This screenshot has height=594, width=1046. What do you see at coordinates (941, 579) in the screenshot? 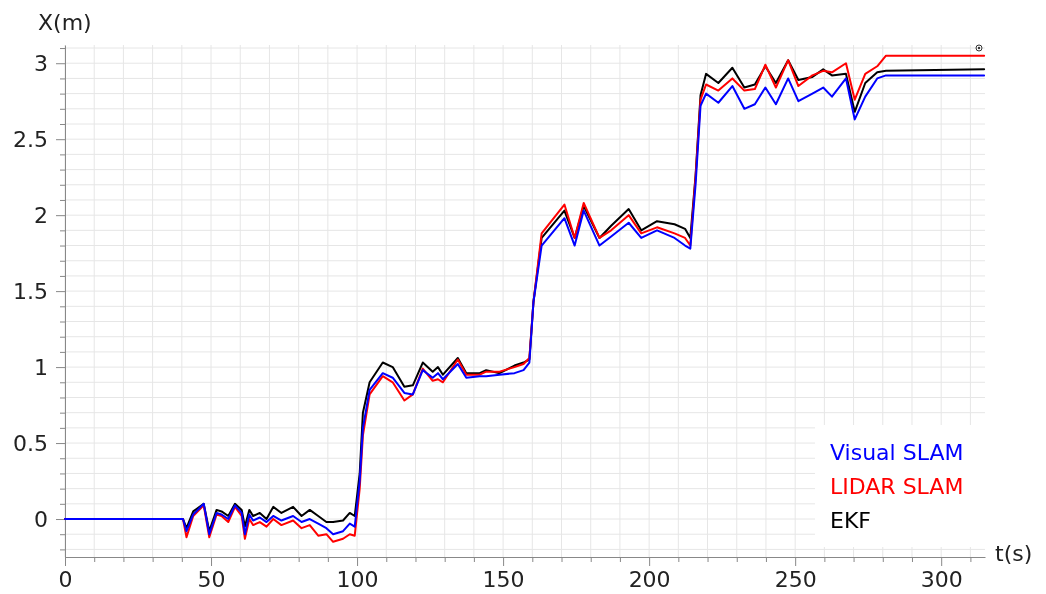
I see `x-tick-label: 300` at bounding box center [941, 579].